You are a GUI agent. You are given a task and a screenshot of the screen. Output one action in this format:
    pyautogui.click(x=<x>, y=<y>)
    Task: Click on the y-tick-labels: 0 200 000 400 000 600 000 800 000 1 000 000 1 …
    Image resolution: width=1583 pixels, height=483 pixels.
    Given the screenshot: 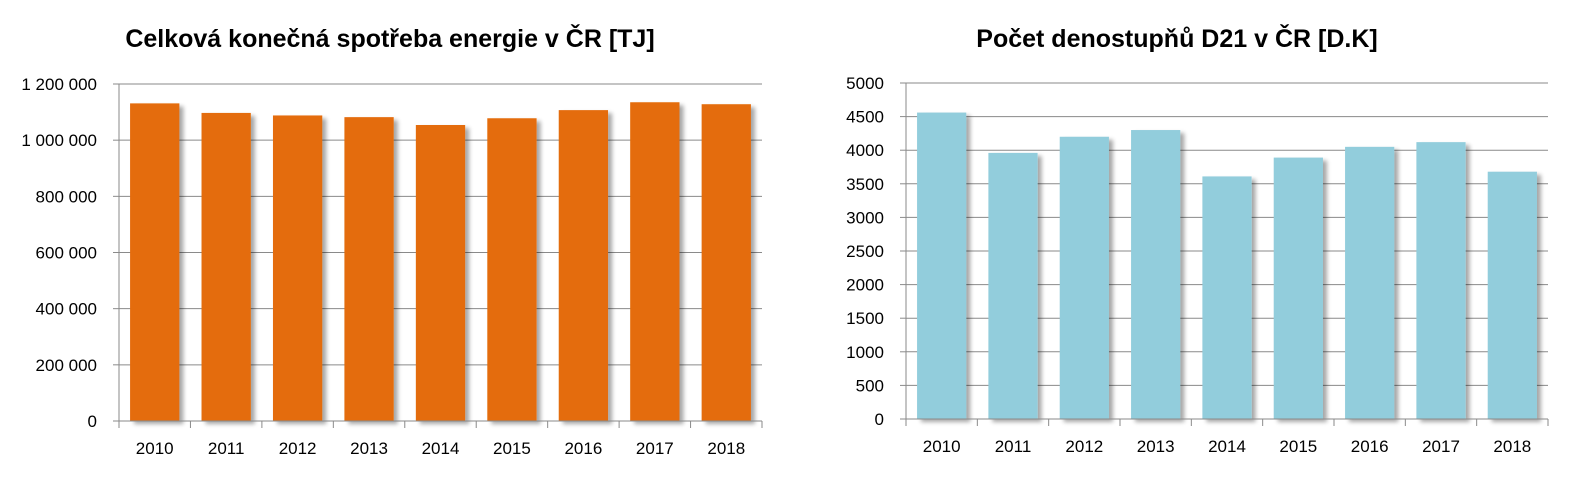 What is the action you would take?
    pyautogui.click(x=59, y=253)
    